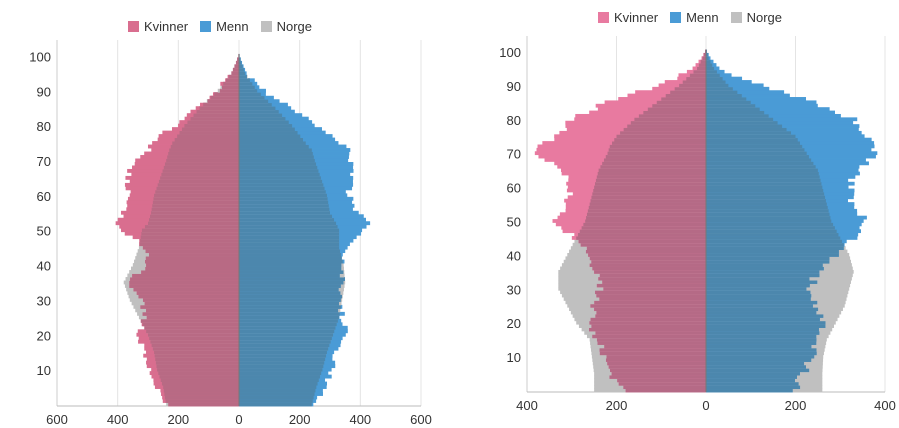 The height and width of the screenshot is (428, 899). What do you see at coordinates (702, 17) in the screenshot?
I see `legend-label-menn: Menn` at bounding box center [702, 17].